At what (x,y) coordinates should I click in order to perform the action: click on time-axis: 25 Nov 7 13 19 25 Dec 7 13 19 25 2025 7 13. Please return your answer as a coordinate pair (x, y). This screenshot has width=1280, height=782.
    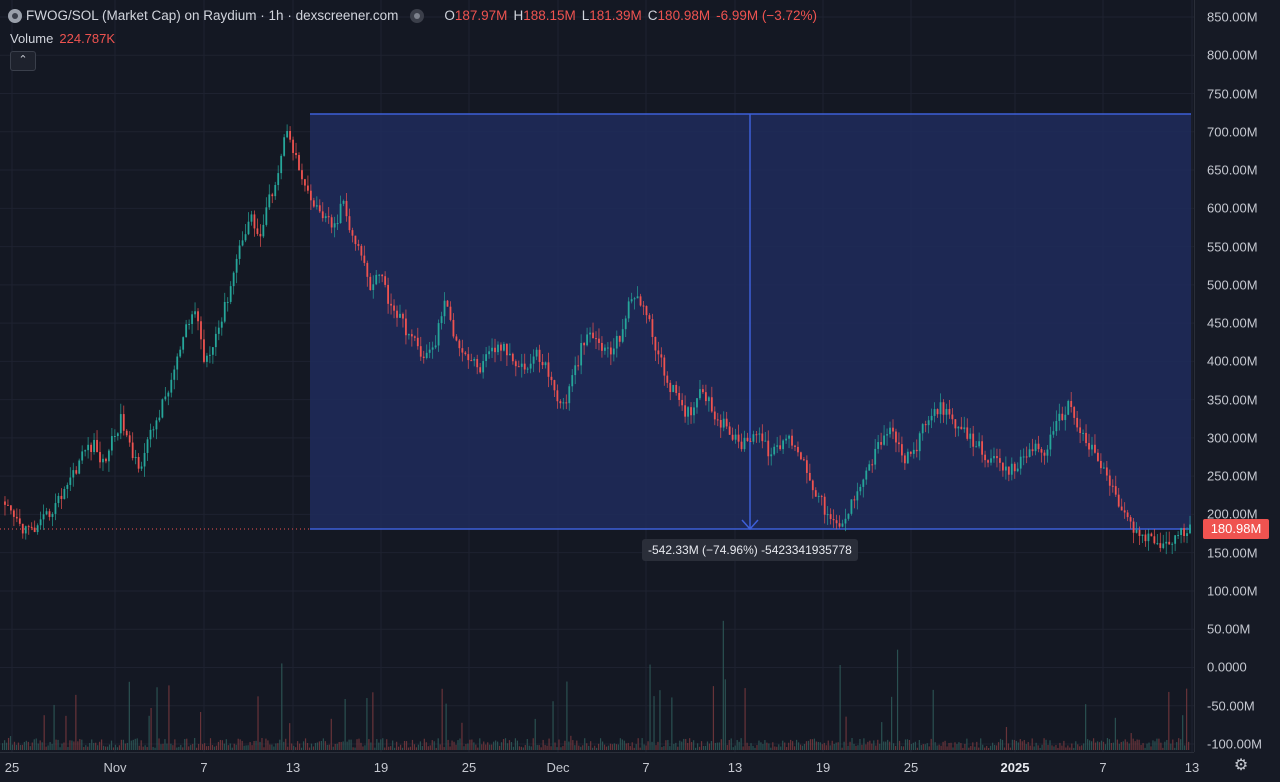
    Looking at the image, I should click on (599, 767).